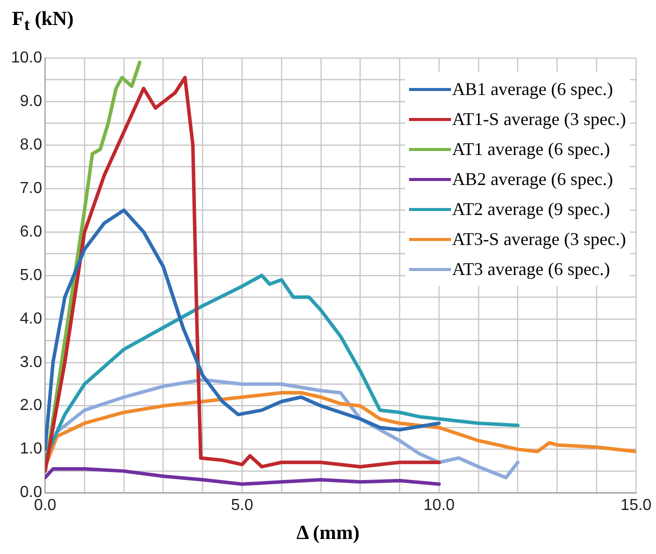 This screenshot has height=554, width=656. I want to click on y-tick-label: 4.0, so click(31, 319).